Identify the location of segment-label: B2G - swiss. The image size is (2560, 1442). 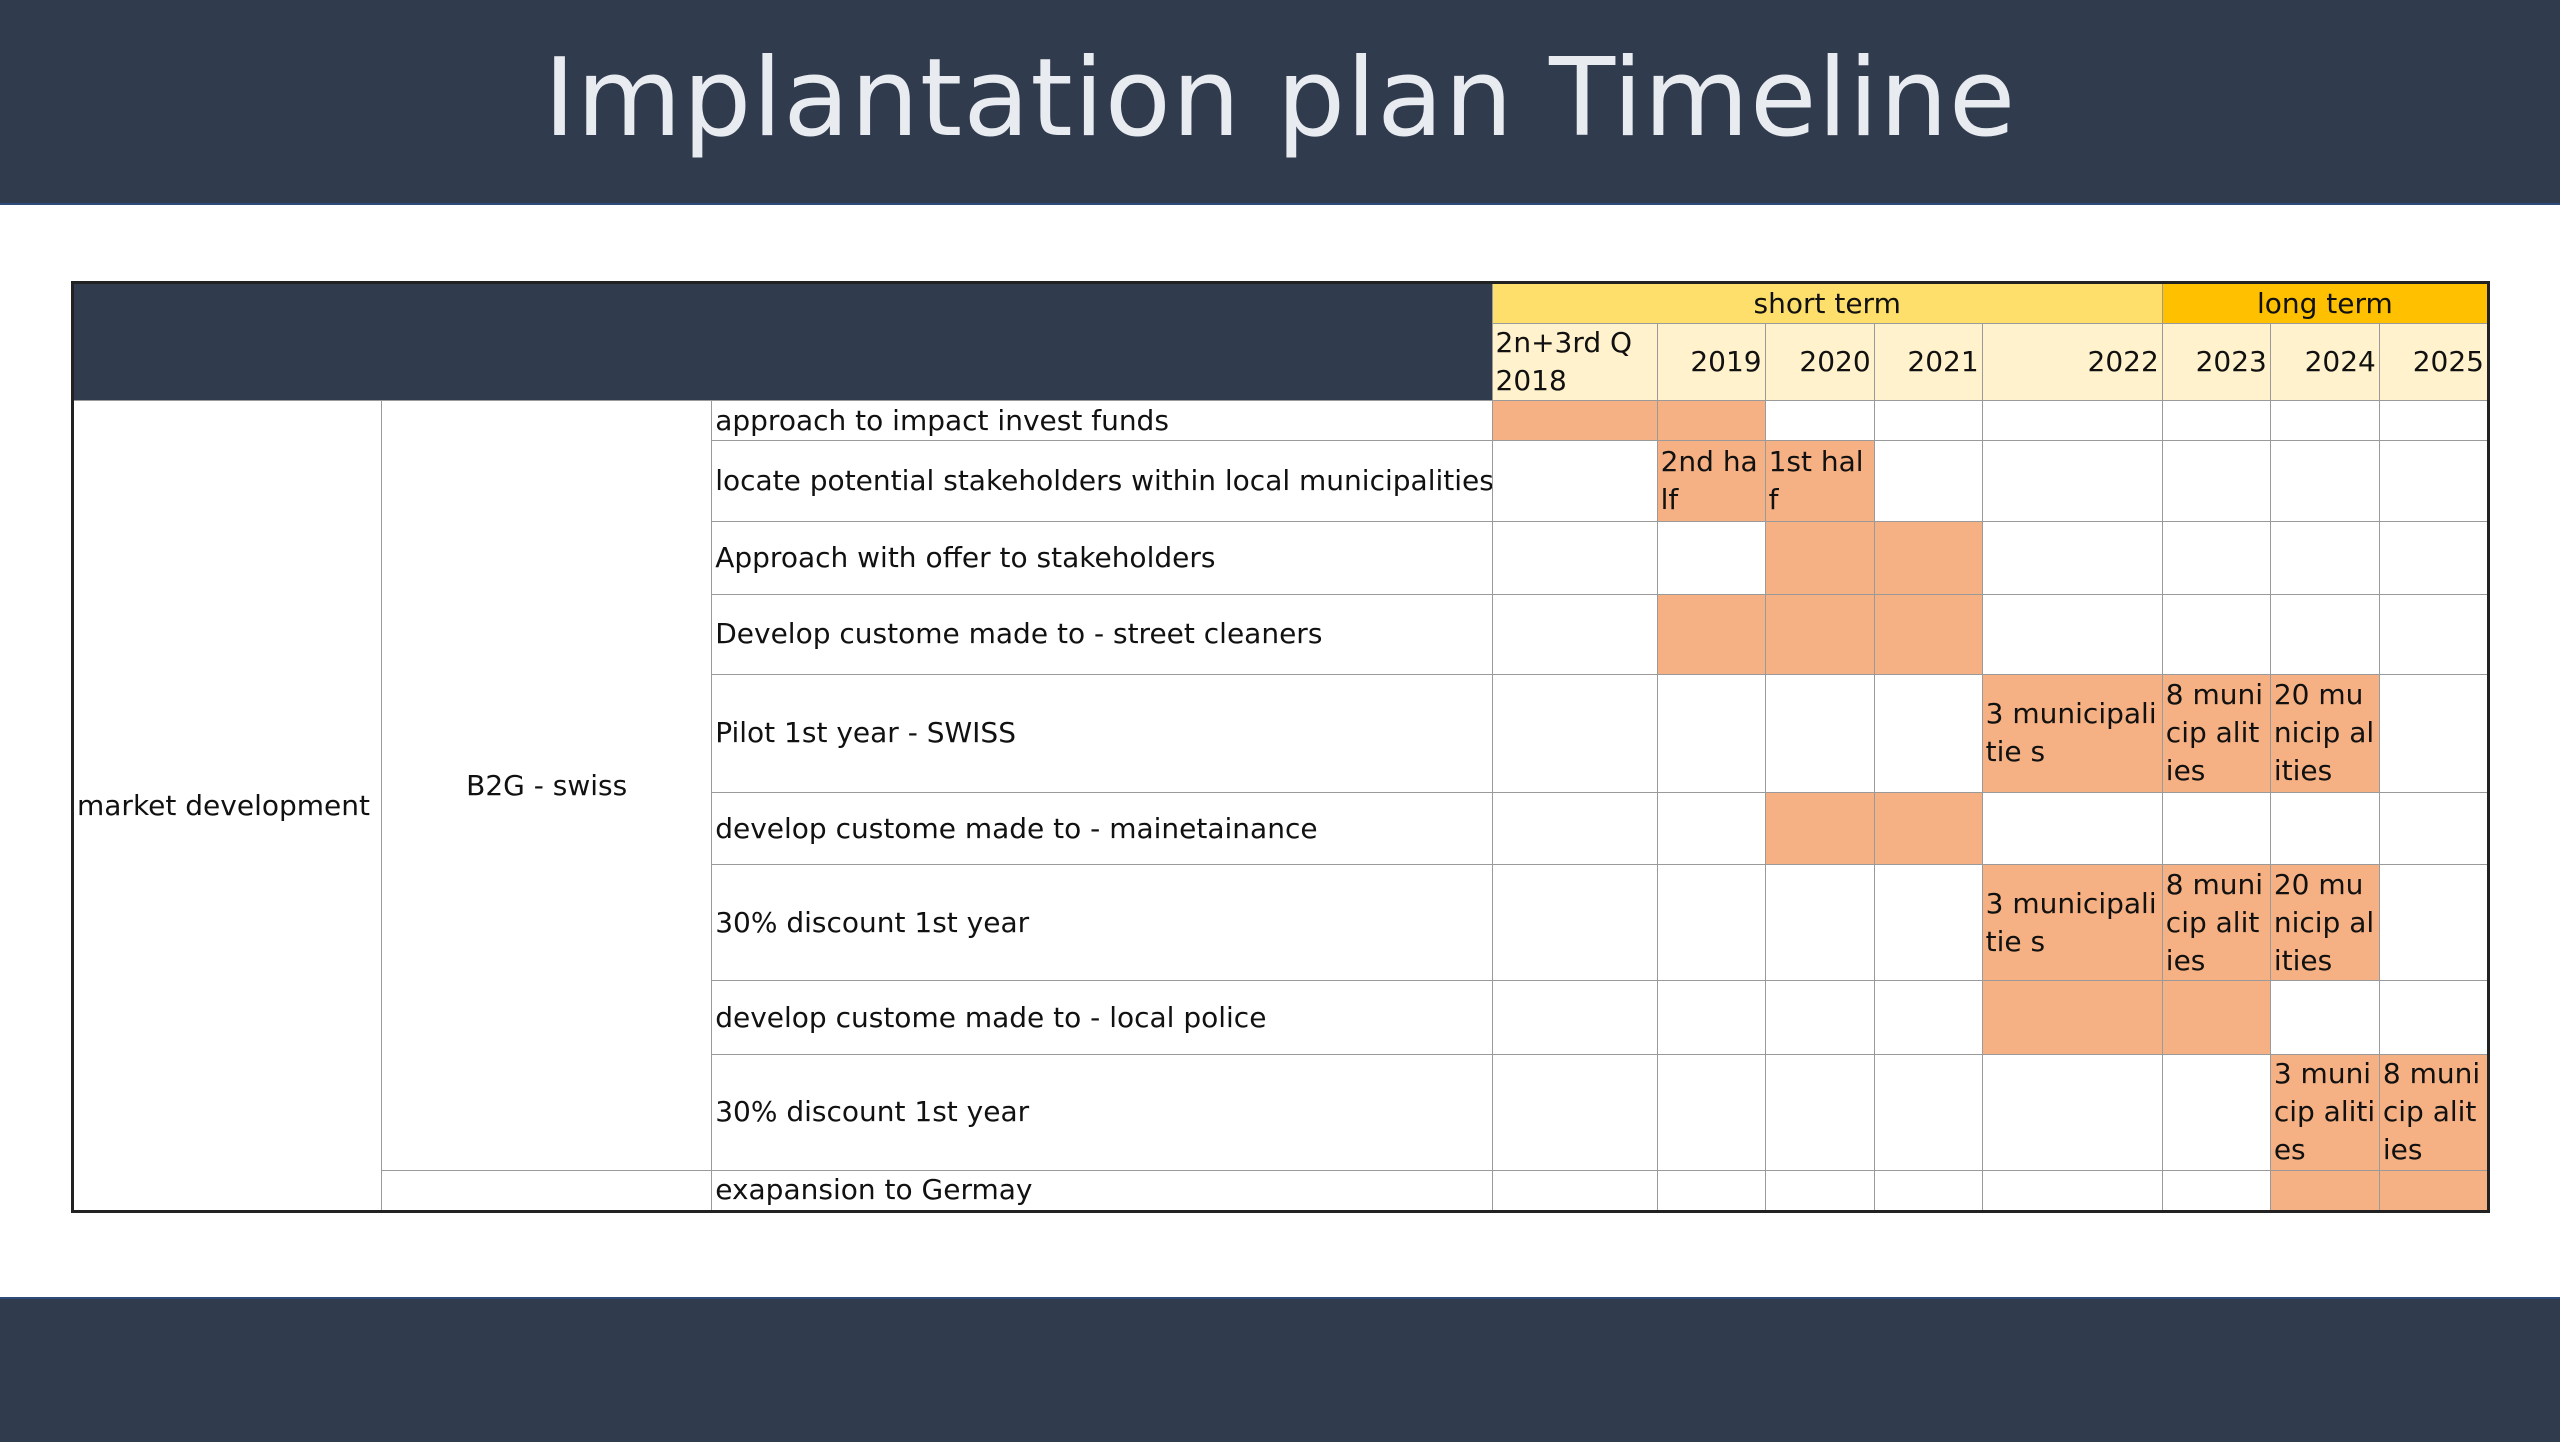
(547, 785).